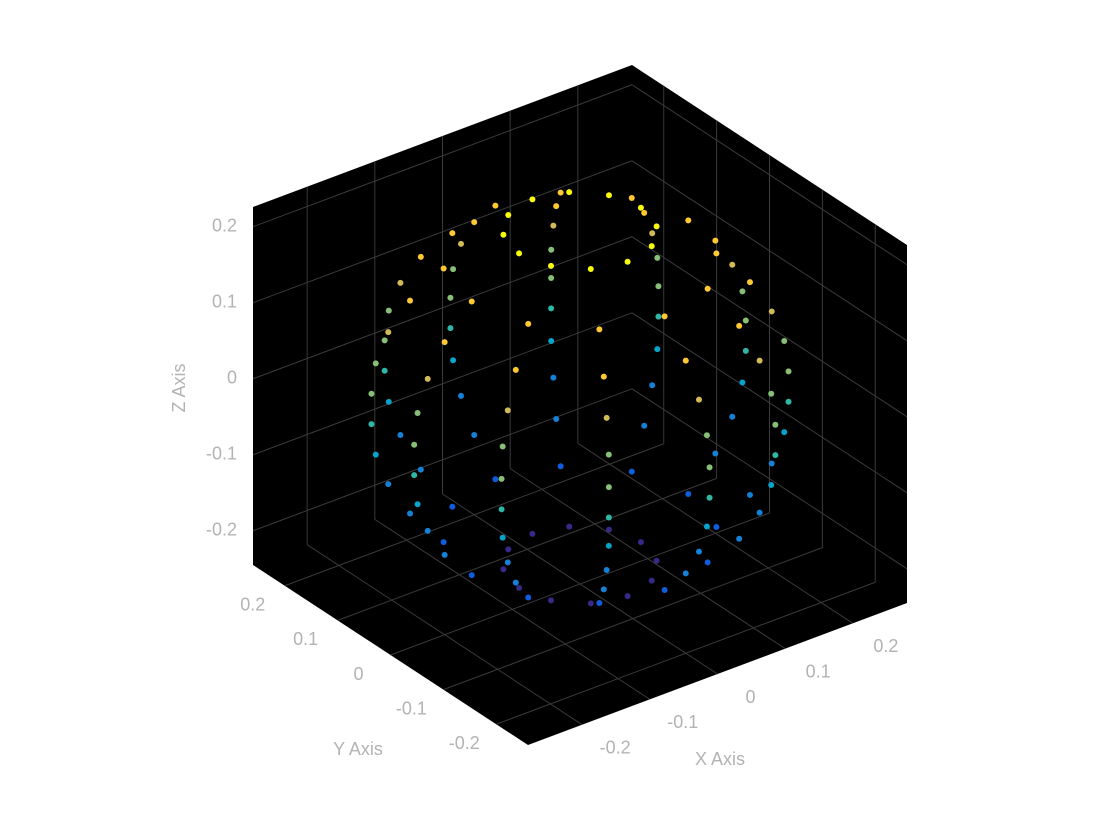 The height and width of the screenshot is (840, 1120). What do you see at coordinates (232, 378) in the screenshot?
I see `z-tick-label: 0` at bounding box center [232, 378].